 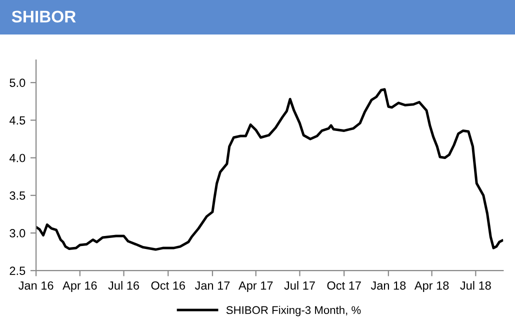 What do you see at coordinates (17, 158) in the screenshot?
I see `y-tick-label: 4.0` at bounding box center [17, 158].